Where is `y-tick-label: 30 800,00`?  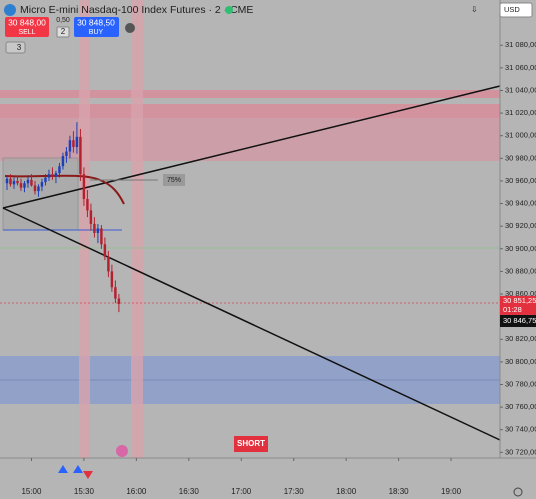
y-tick-label: 30 800,00 is located at coordinates (520, 361).